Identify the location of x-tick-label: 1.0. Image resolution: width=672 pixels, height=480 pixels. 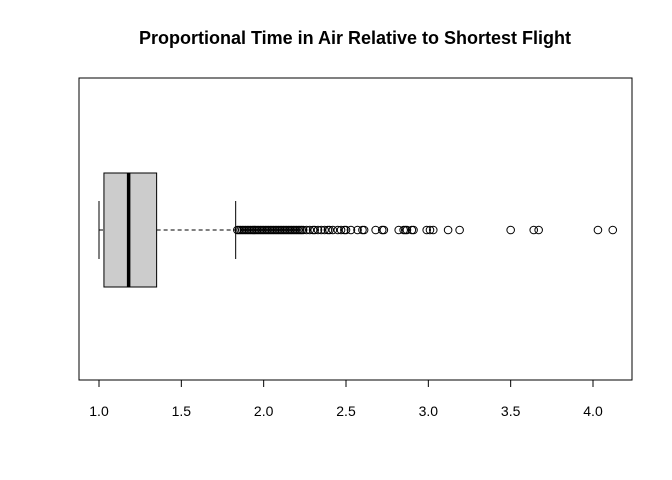
(99, 411).